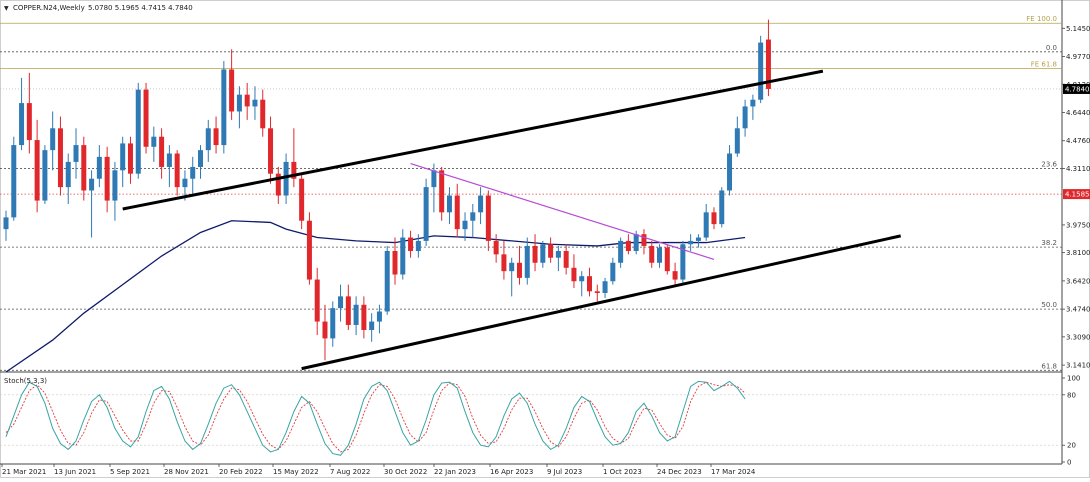  I want to click on red-level-label: 4.1585, so click(1077, 195).